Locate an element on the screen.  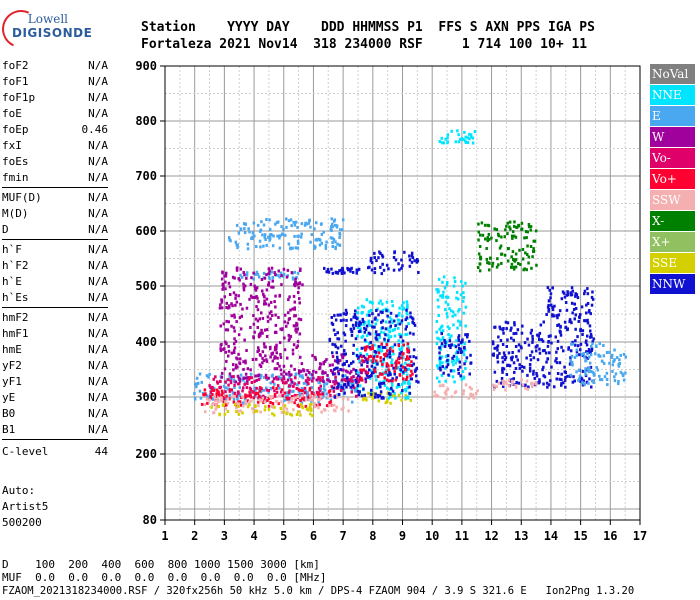
param-row-he: h`E N/A is located at coordinates (55, 282).